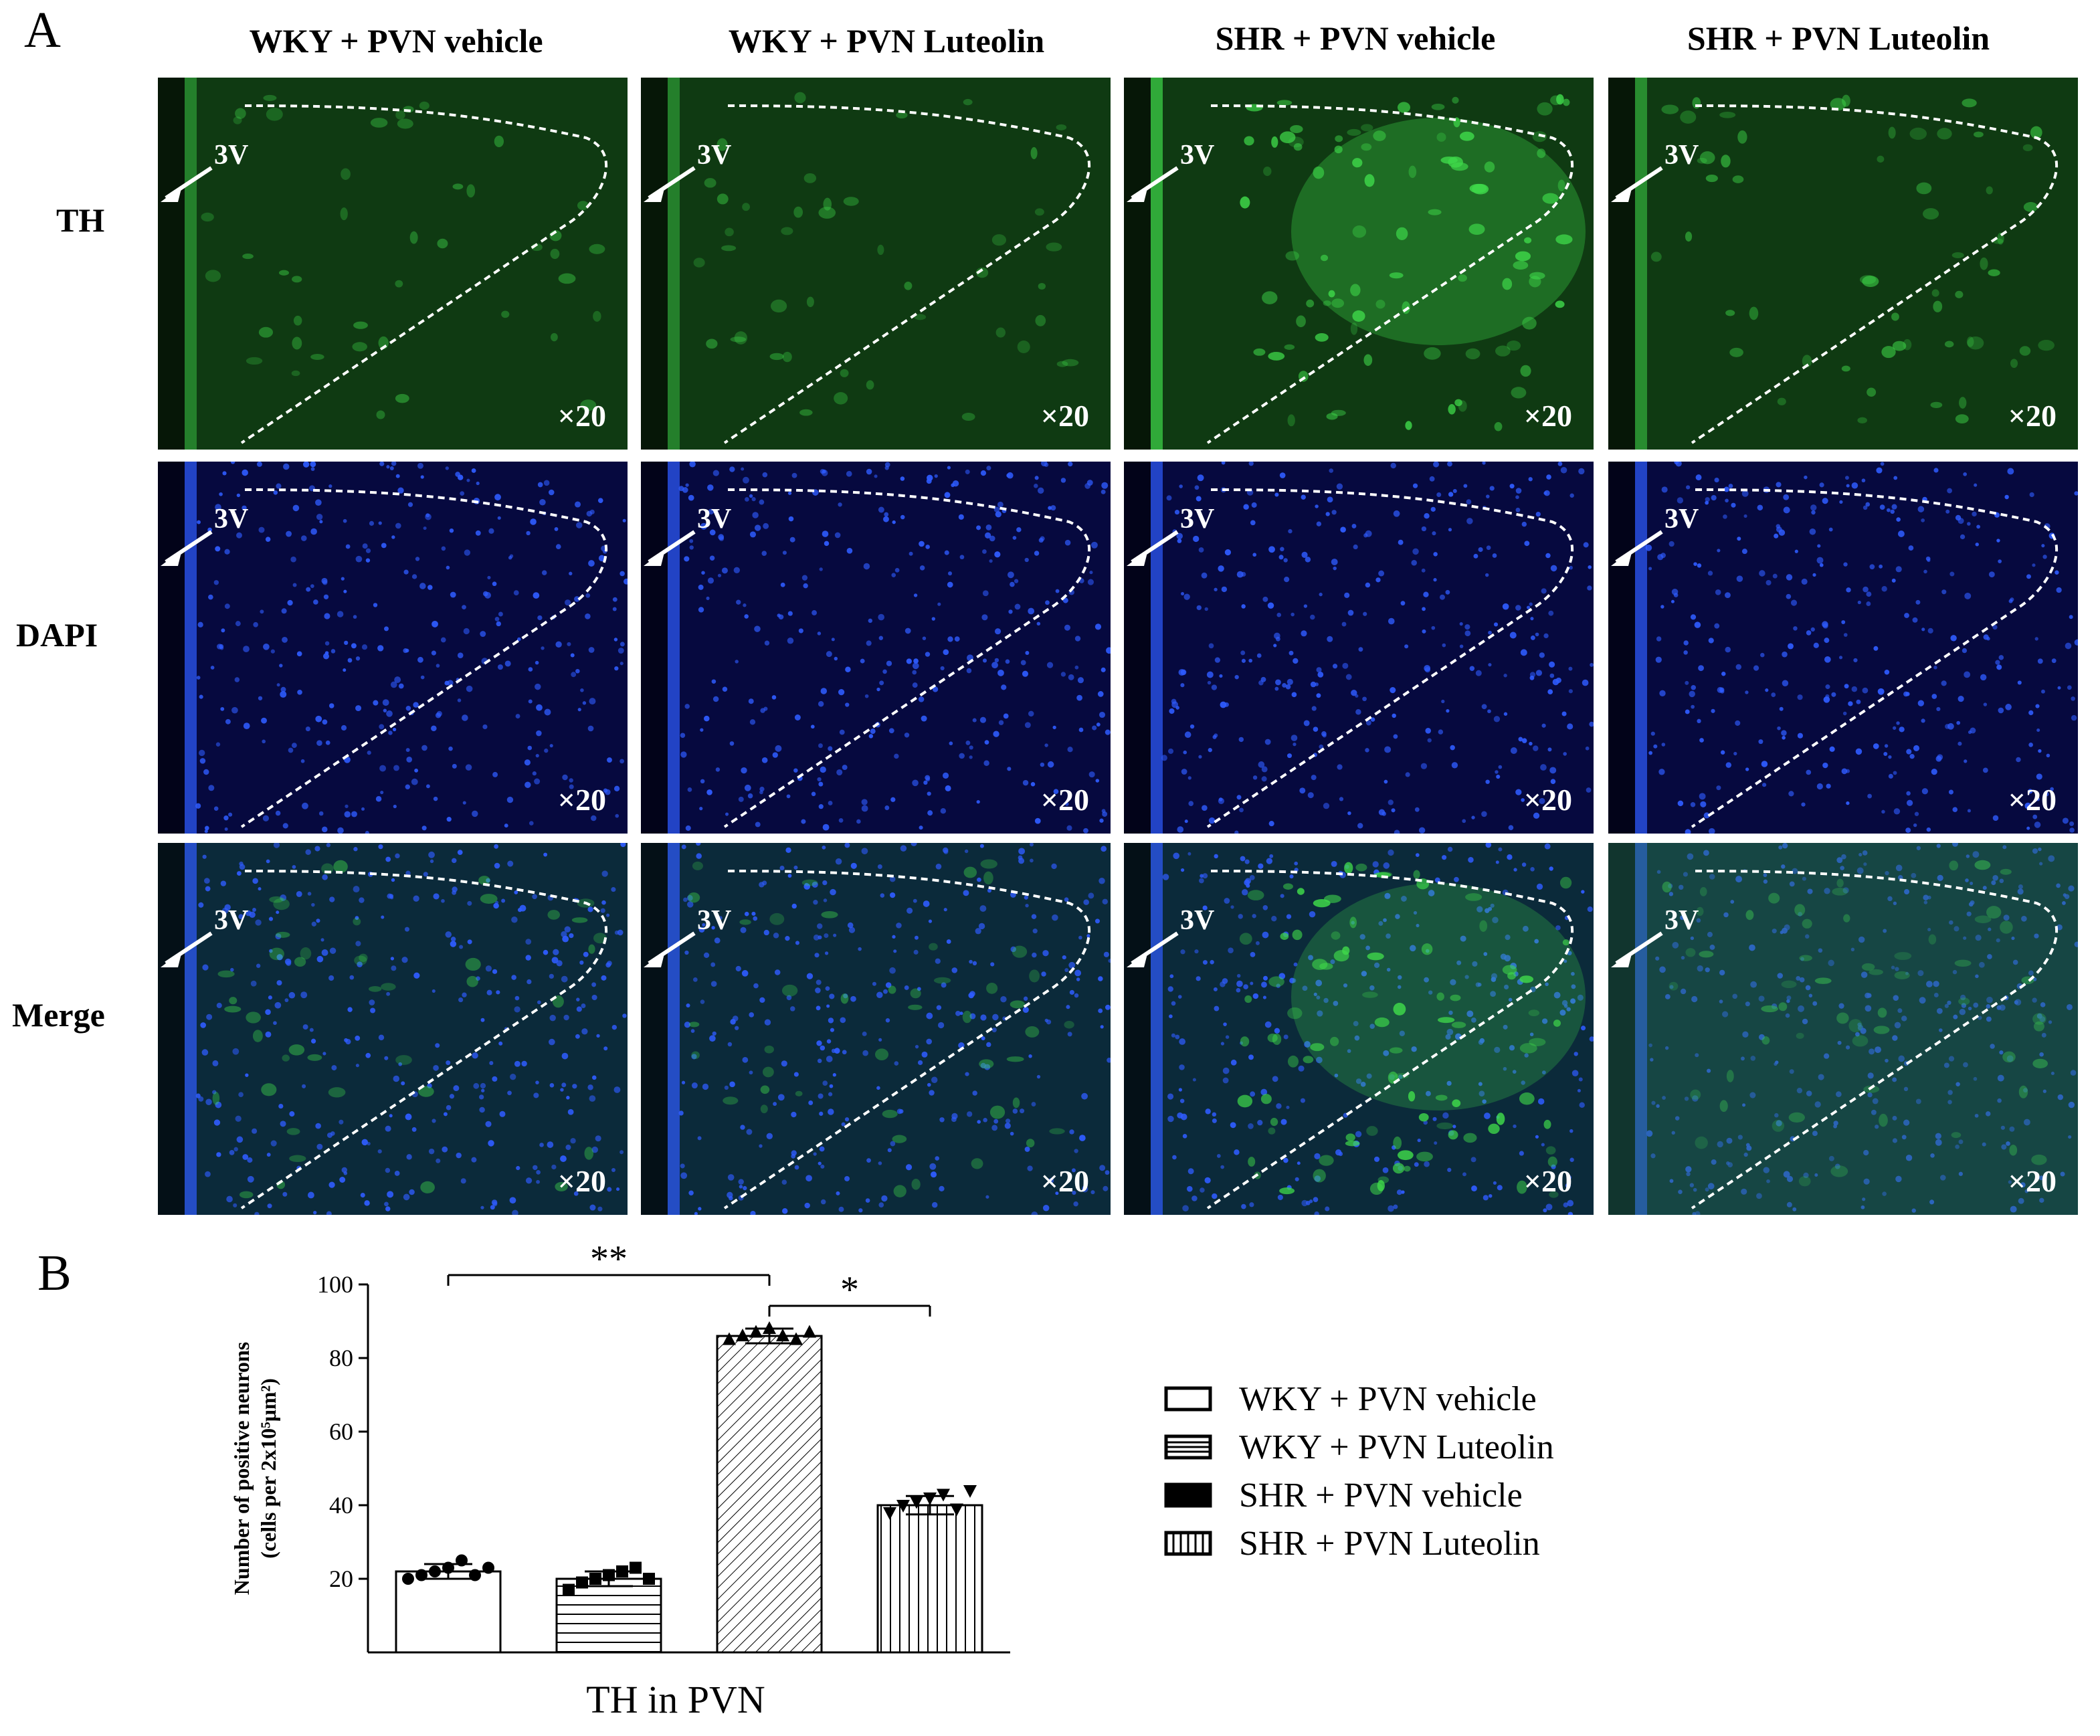 Image resolution: width=2100 pixels, height=1736 pixels. I want to click on micrograph-dapi-col3: 3V ×20, so click(1359, 648).